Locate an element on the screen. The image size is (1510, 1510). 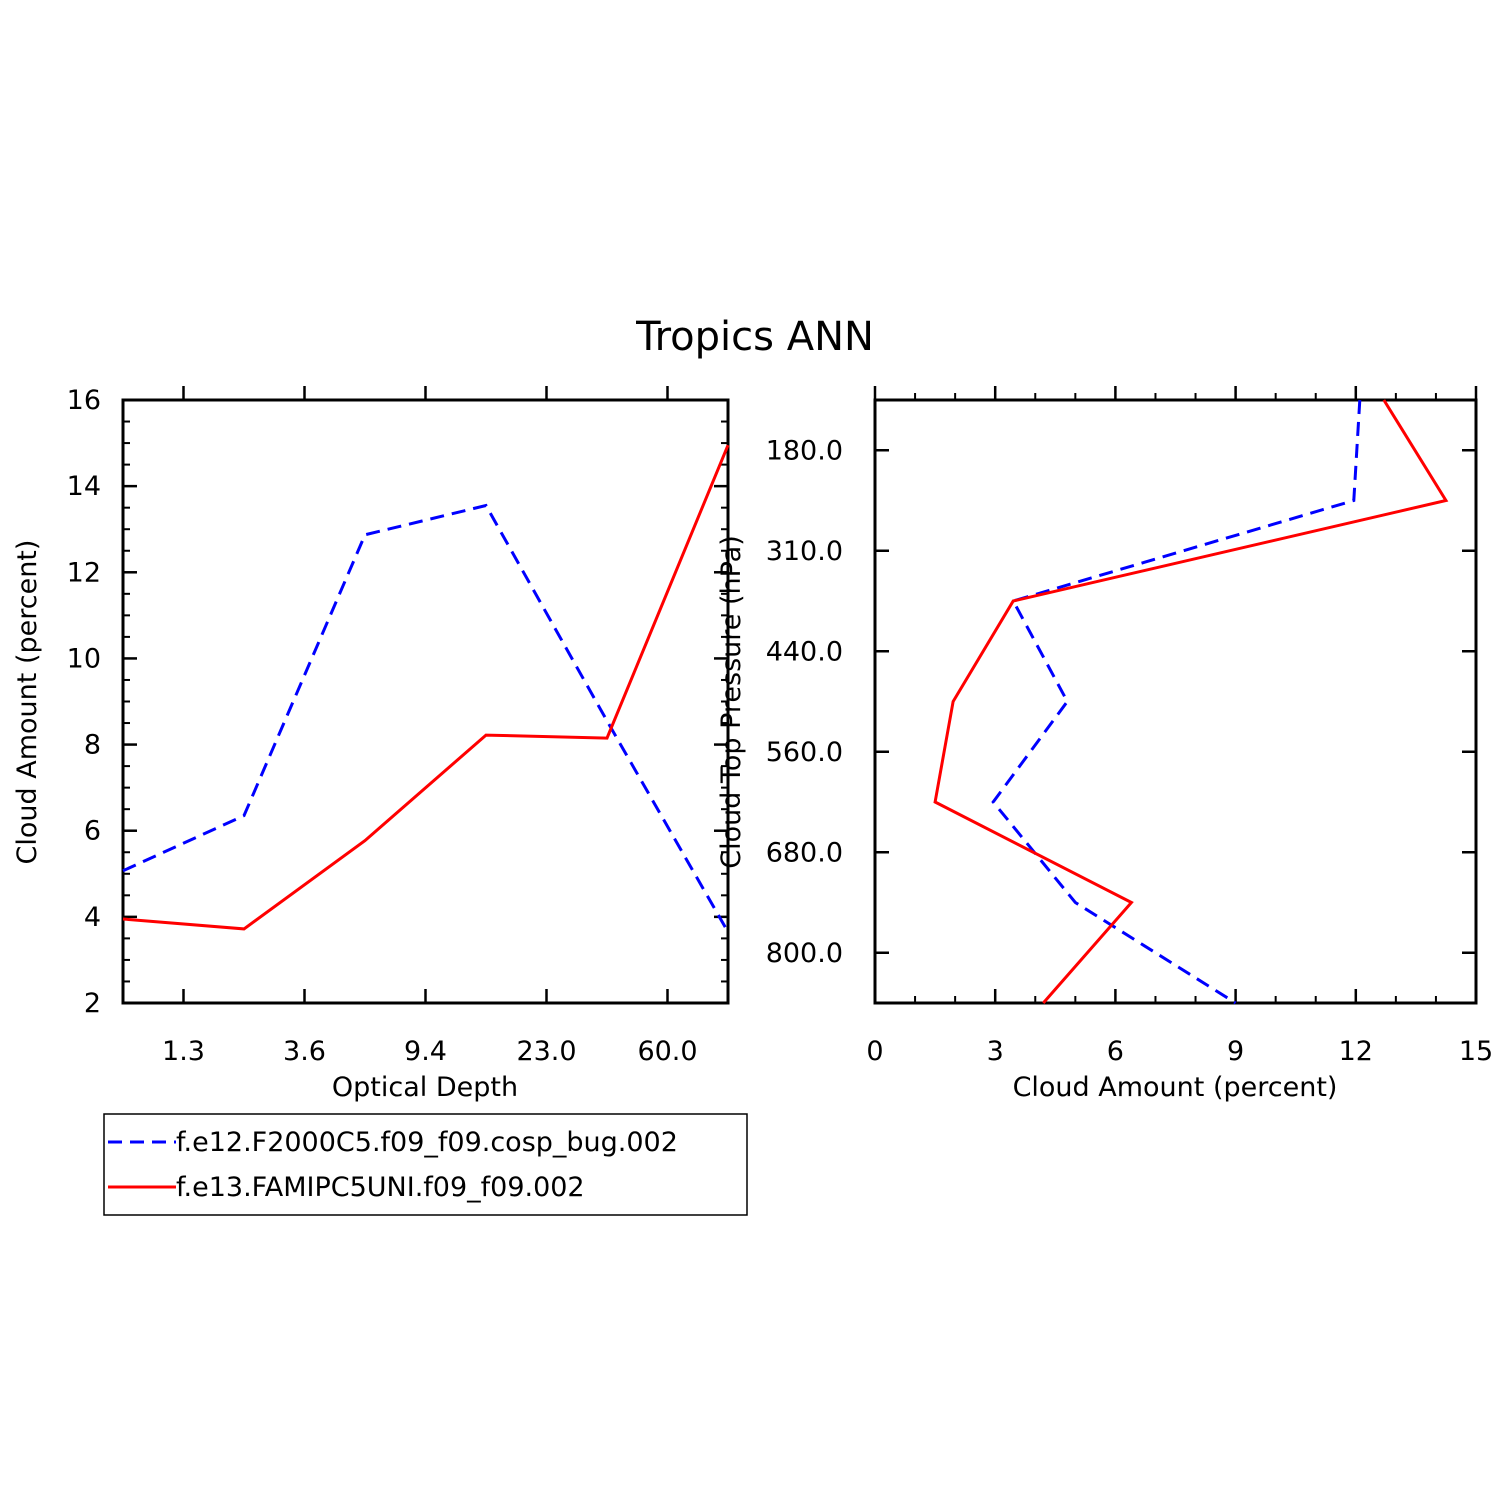
left-y-tick-label: 10 is located at coordinates (84, 658).